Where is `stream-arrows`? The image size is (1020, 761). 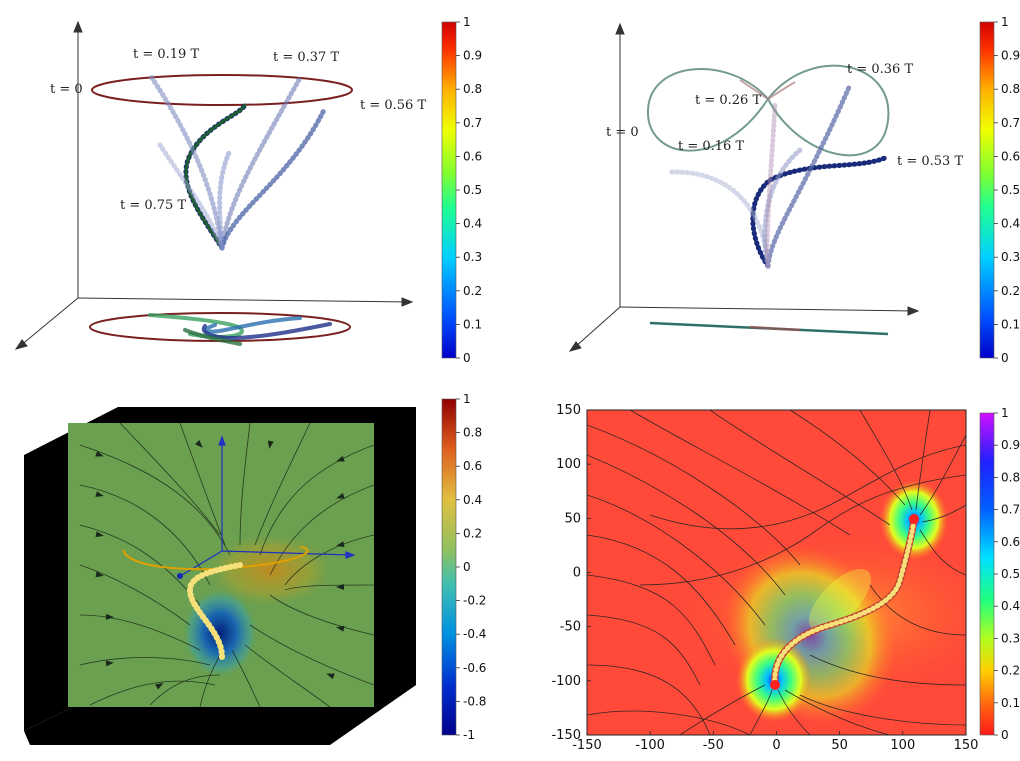 stream-arrows is located at coordinates (220, 565).